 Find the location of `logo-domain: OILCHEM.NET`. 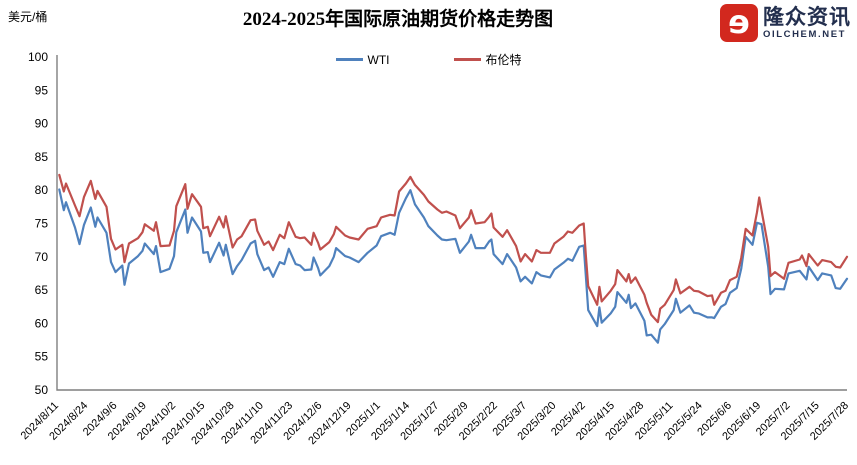

logo-domain: OILCHEM.NET is located at coordinates (805, 34).